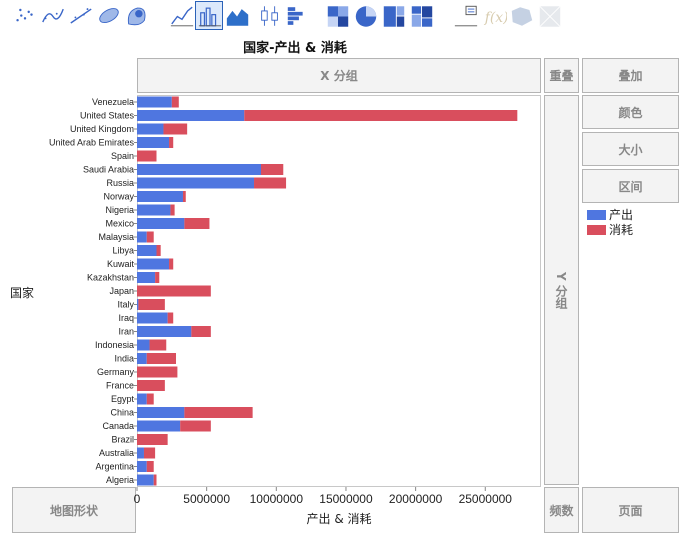  What do you see at coordinates (116, 453) in the screenshot?
I see `category-label: Australia` at bounding box center [116, 453].